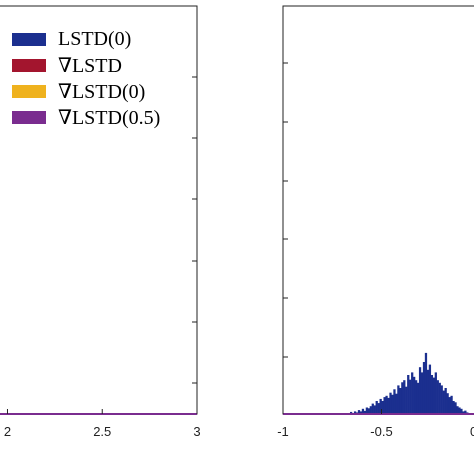  I want to click on legend: LSTD(0) ∇LSTD ∇LSTD(0) ∇LSTD(0.5), so click(86, 78).